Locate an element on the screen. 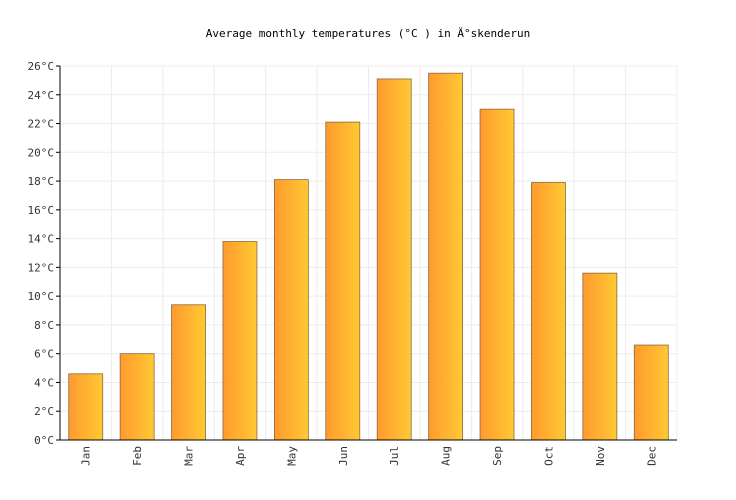 This screenshot has width=736, height=500. x-tick-label: Nov is located at coordinates (600, 456).